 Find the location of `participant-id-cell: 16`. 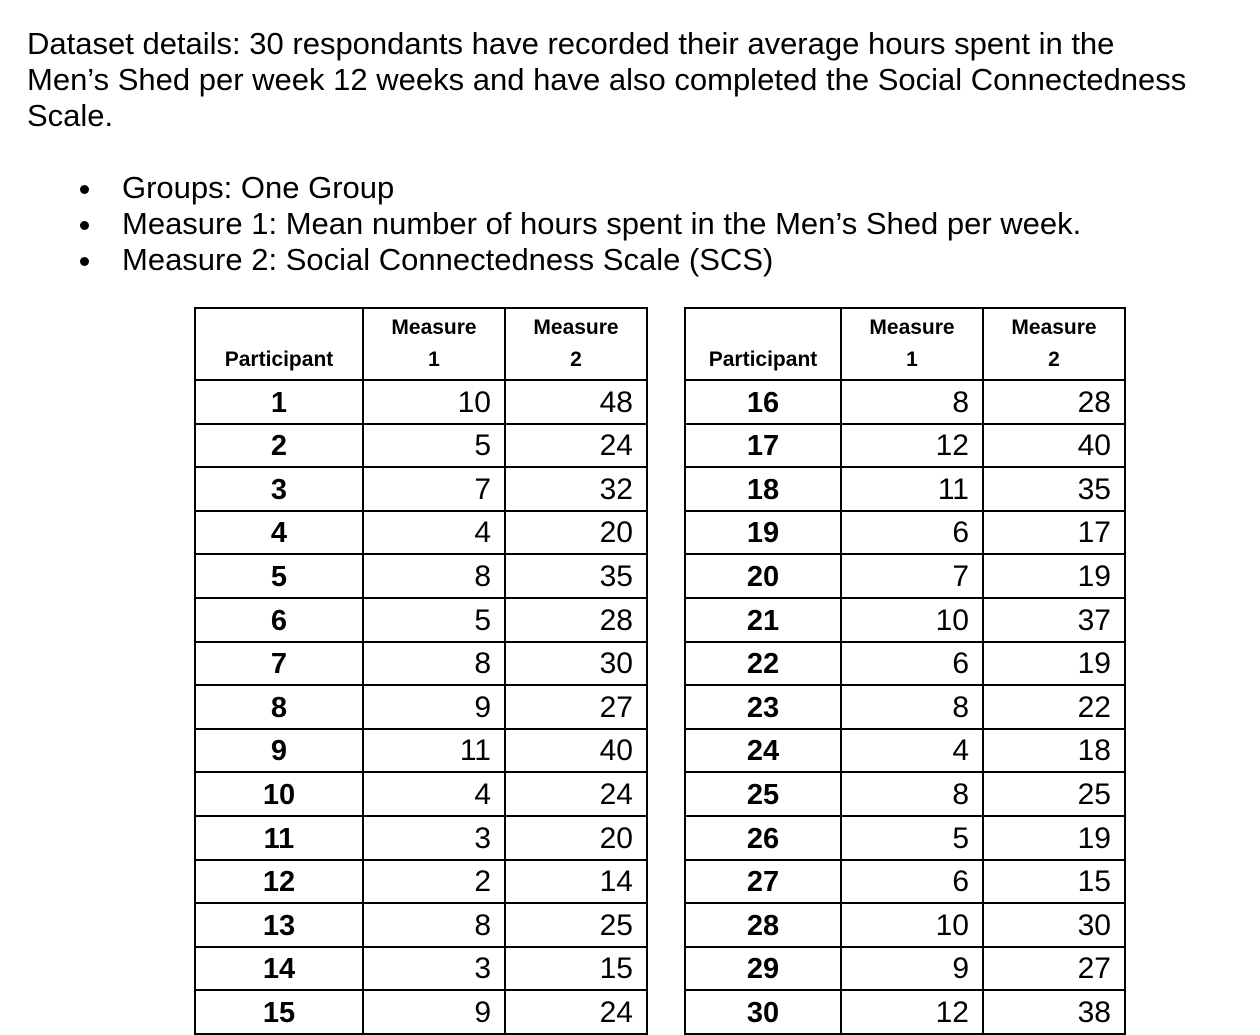

participant-id-cell: 16 is located at coordinates (763, 402).